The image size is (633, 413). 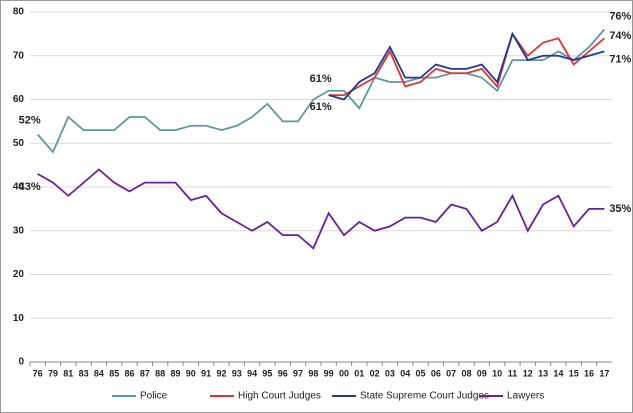 I want to click on x-tick-label: 14, so click(x=558, y=373).